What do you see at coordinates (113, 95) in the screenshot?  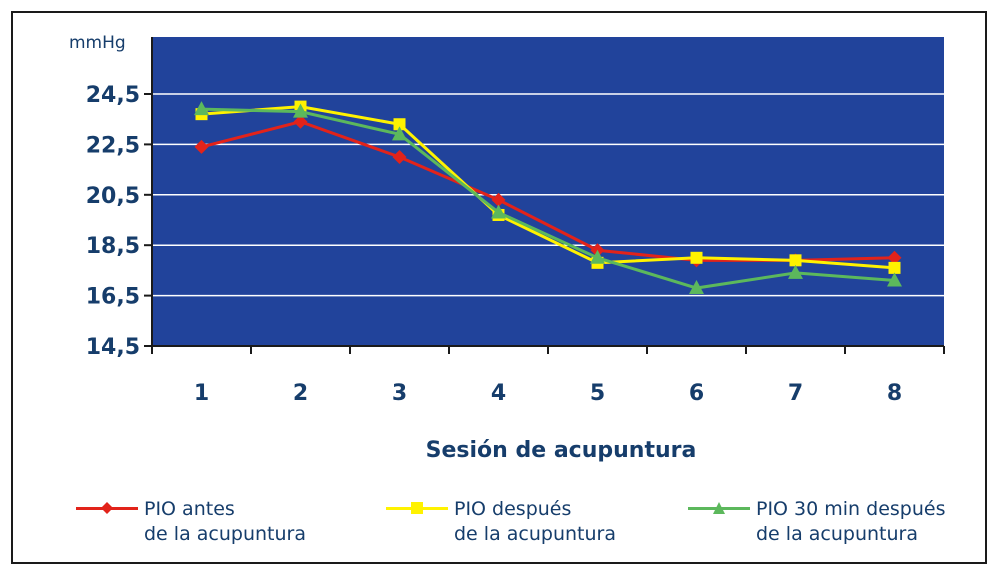 I see `y-tick-label: 24,5` at bounding box center [113, 95].